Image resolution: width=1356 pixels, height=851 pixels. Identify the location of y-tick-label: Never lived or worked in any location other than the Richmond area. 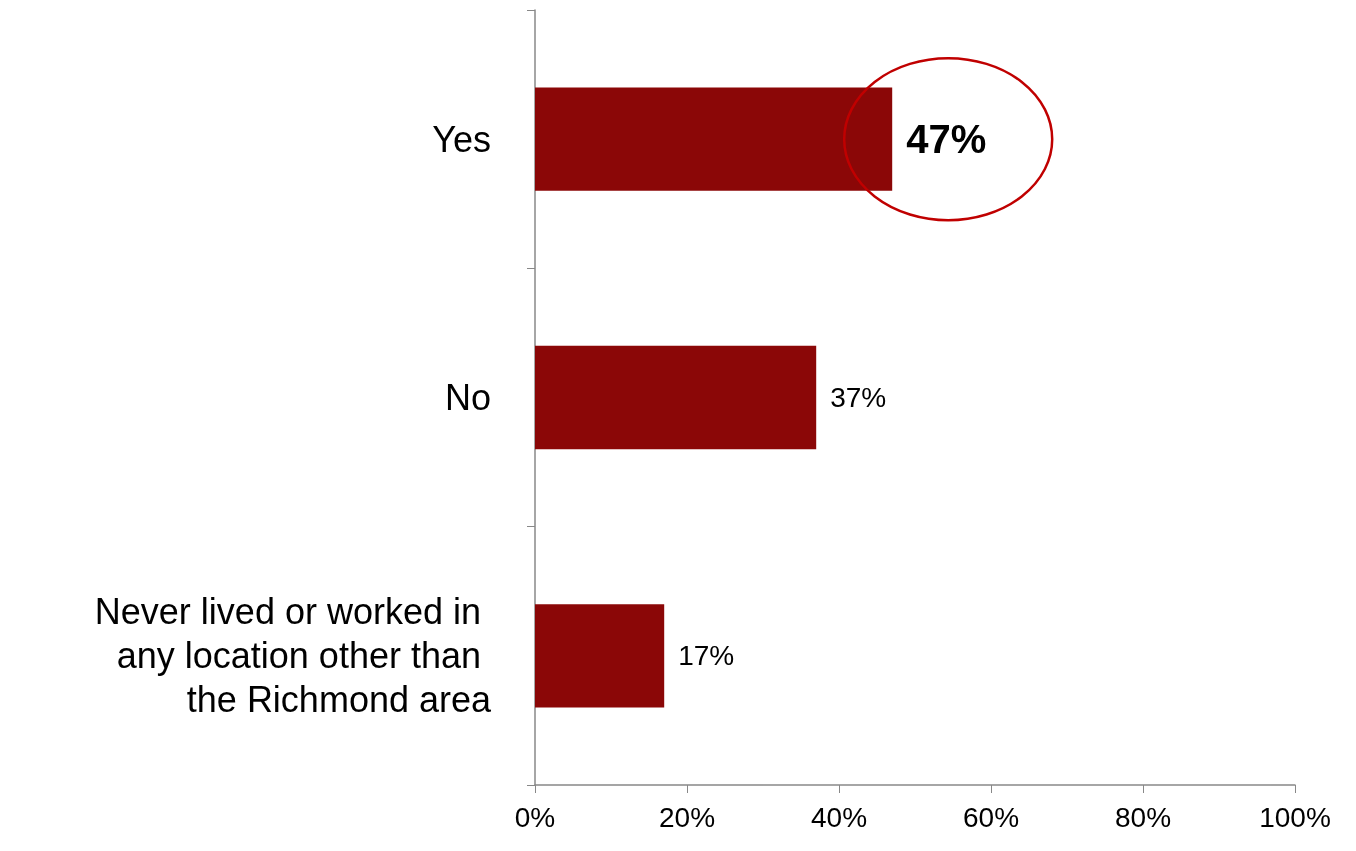
(293, 656).